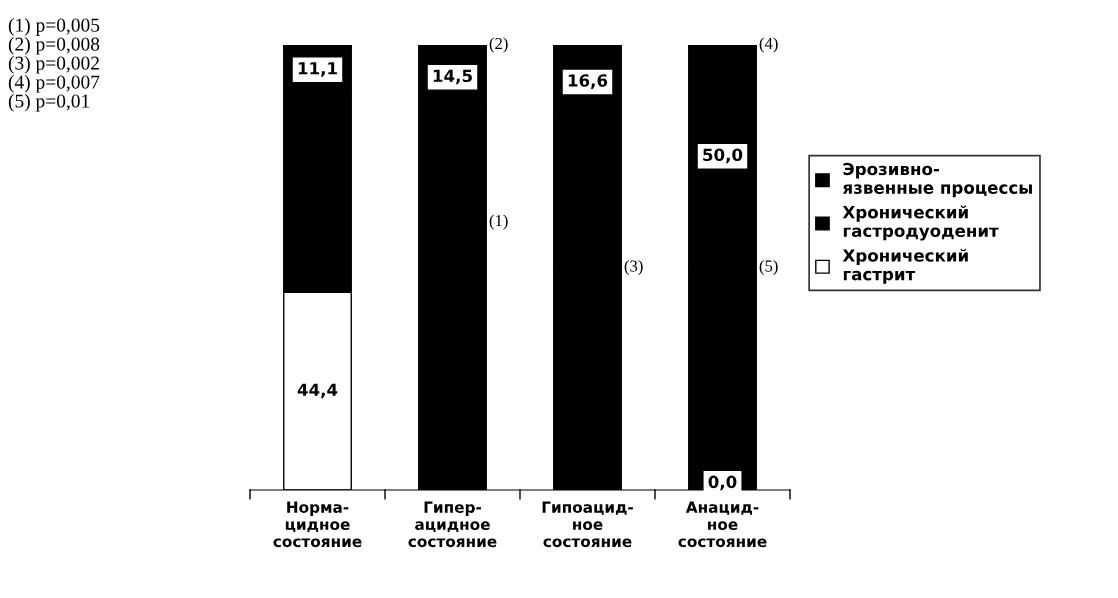  I want to click on text: (1) p=0,005 (2) p=0,008 (3) p=0,002 (4) p=0,007 (5) p=0,01, so click(54, 65).